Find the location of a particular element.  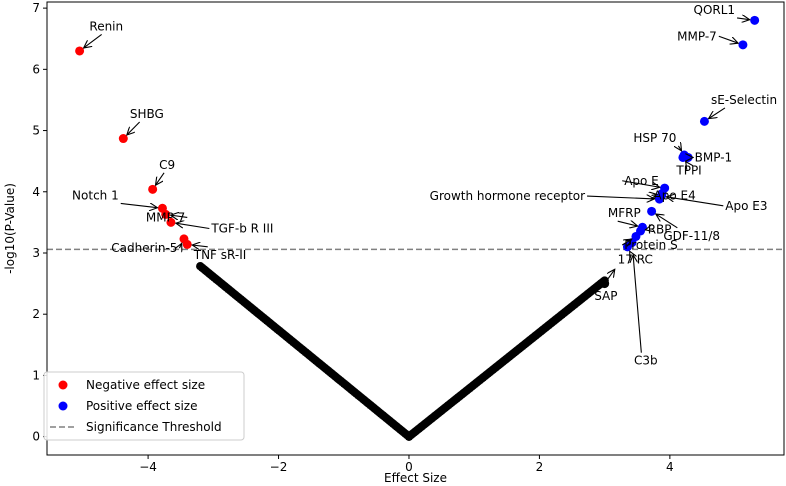

annotation-label: MMP-7 is located at coordinates (697, 36).